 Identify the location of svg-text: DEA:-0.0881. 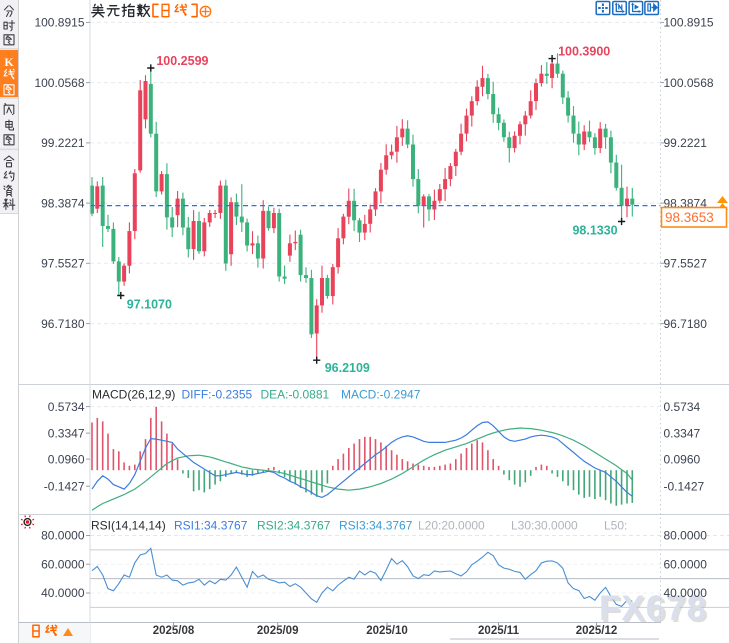
(295, 395).